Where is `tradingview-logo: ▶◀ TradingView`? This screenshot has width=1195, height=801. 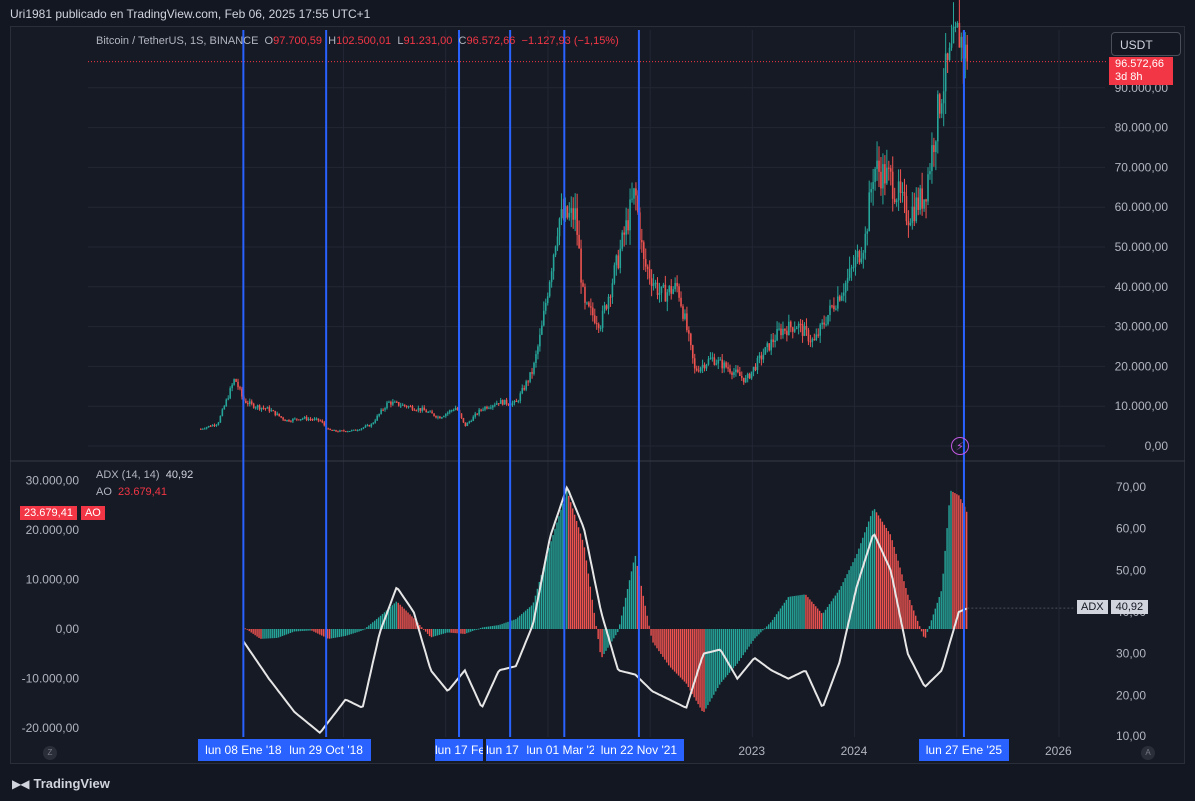
tradingview-logo: ▶◀ TradingView is located at coordinates (61, 783).